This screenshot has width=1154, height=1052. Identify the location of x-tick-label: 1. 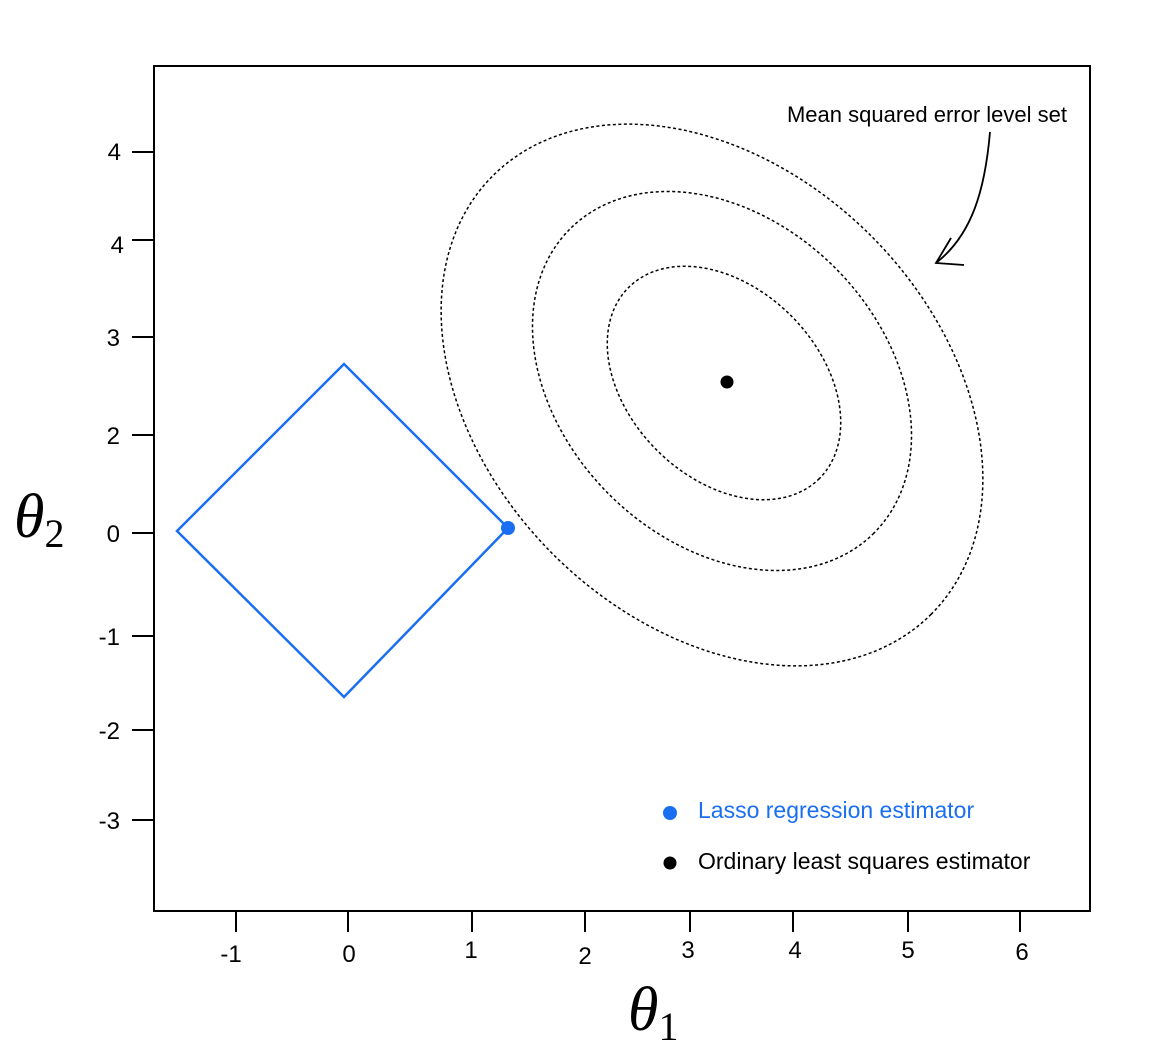
(470, 950).